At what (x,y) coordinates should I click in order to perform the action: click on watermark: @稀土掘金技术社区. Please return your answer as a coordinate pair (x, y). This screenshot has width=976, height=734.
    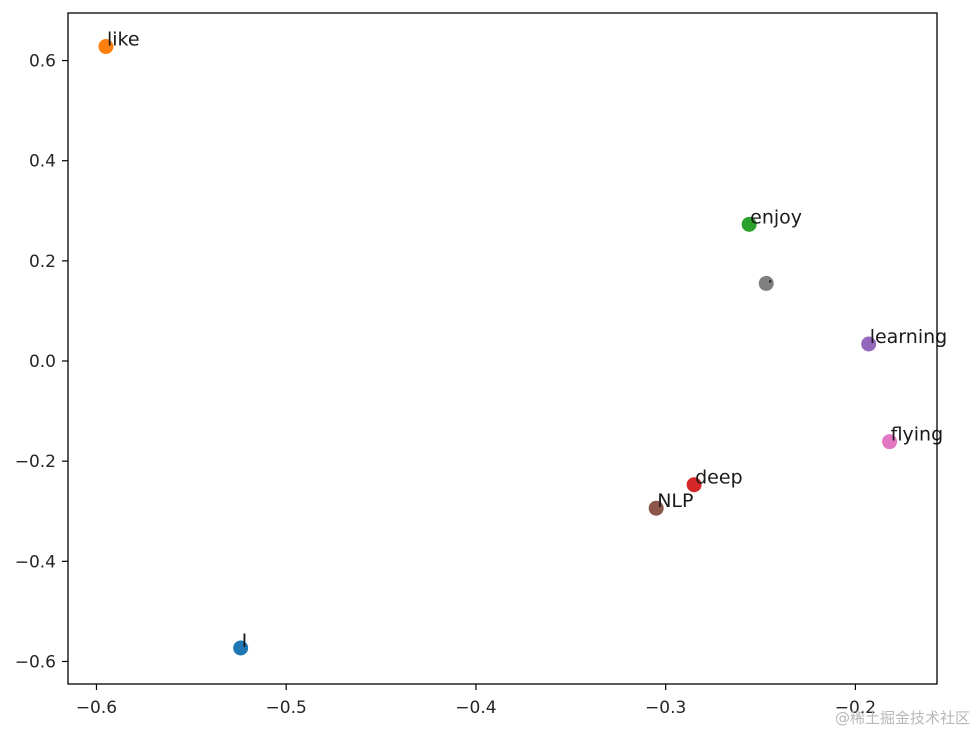
    Looking at the image, I should click on (902, 718).